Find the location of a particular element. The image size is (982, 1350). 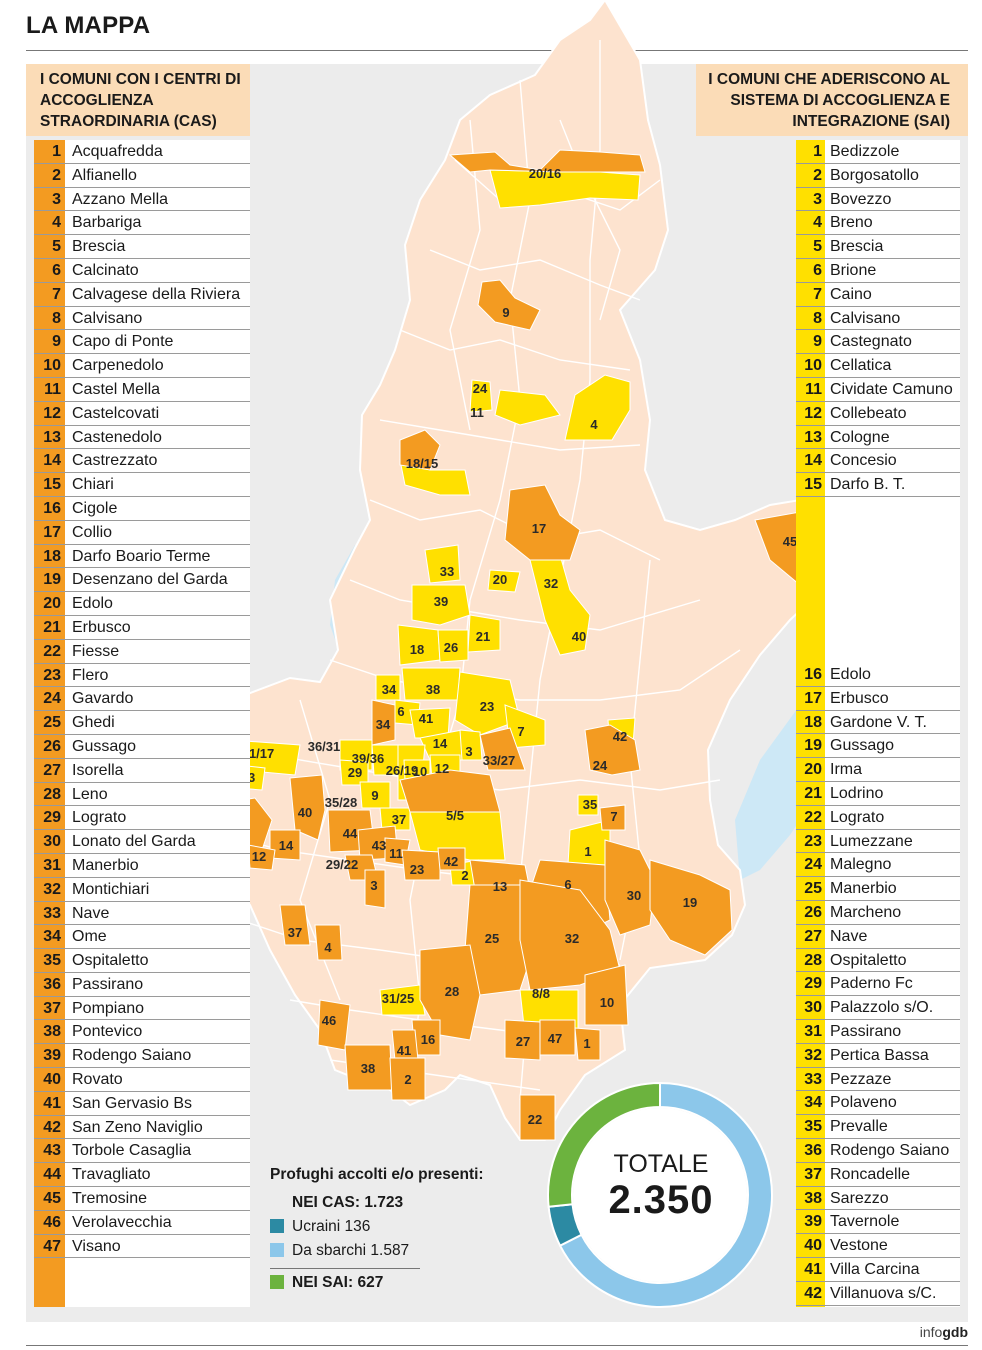

item-name: Capo di Ponte is located at coordinates (123, 342).